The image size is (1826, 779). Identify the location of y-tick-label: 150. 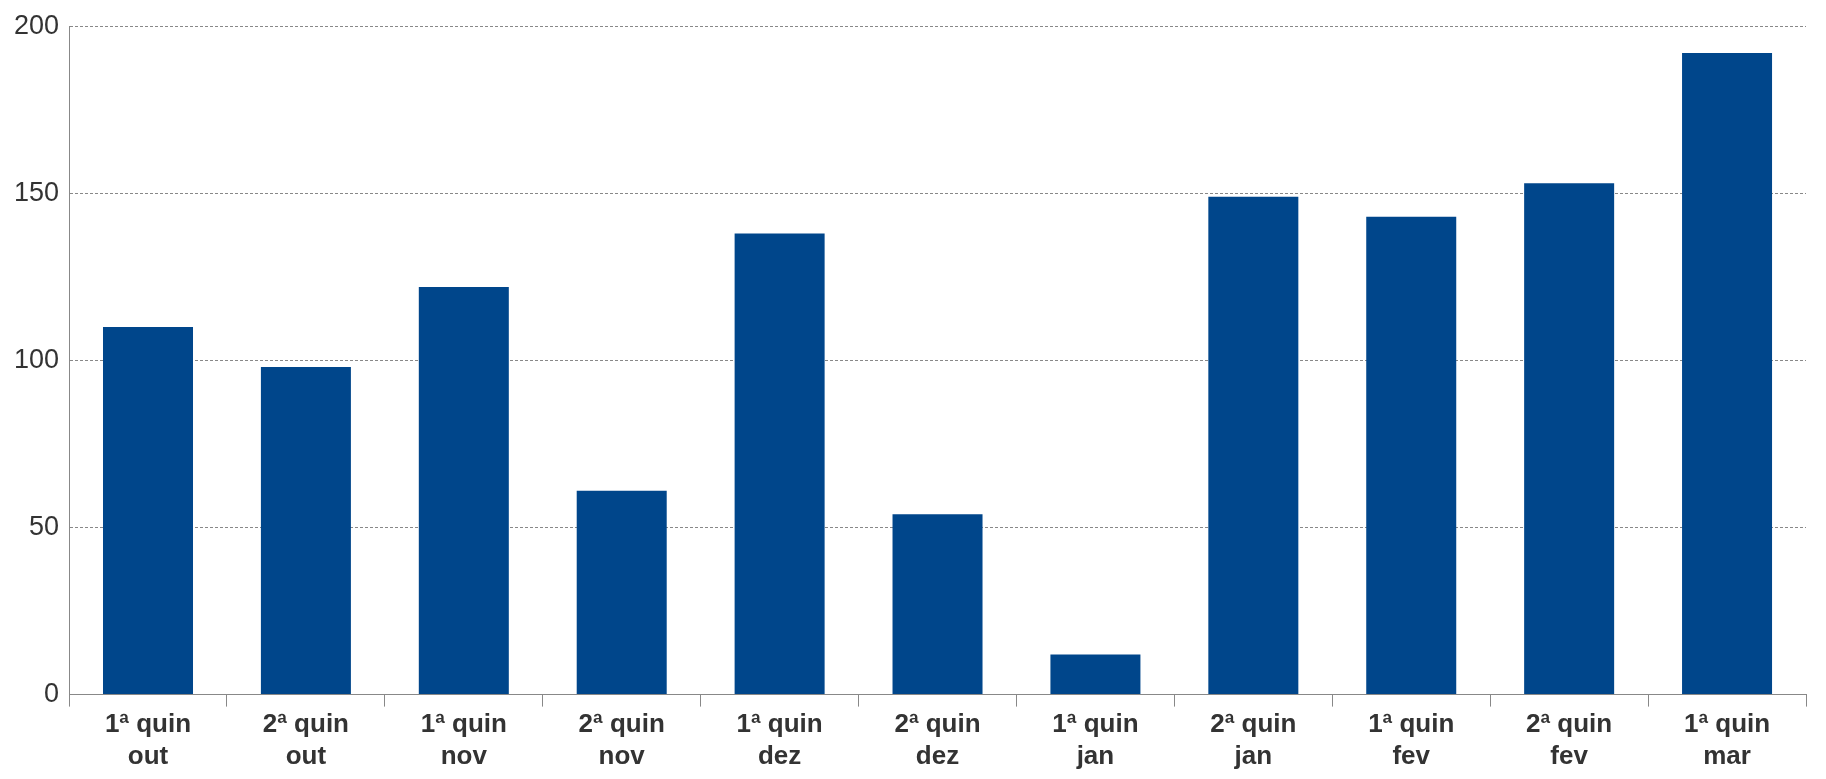
(36, 191).